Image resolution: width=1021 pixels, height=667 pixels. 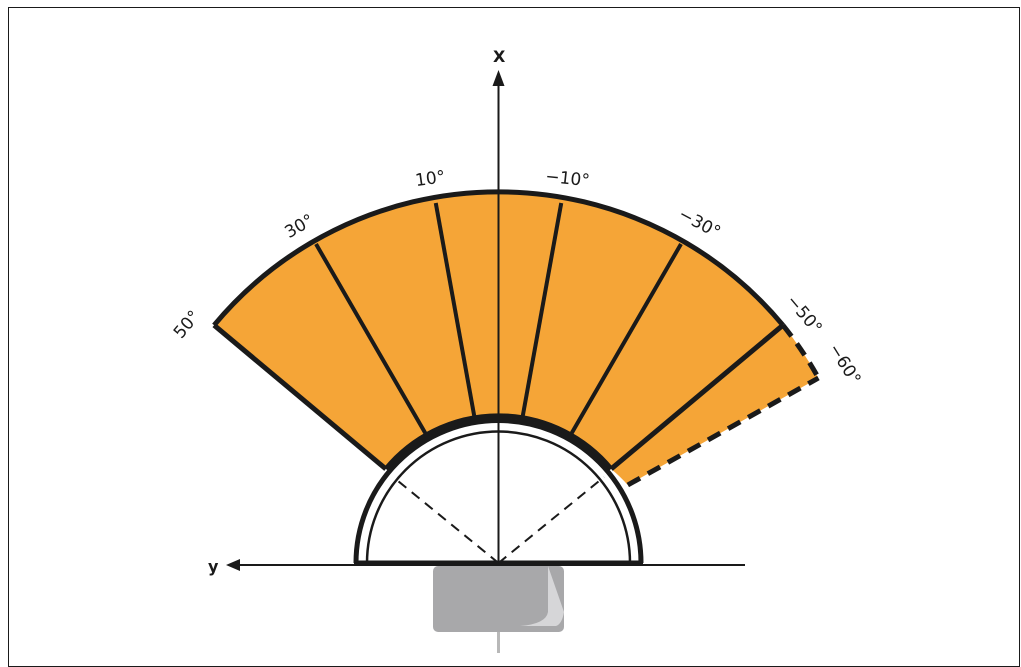 I want to click on sensor-body-highlight, so click(x=542, y=596).